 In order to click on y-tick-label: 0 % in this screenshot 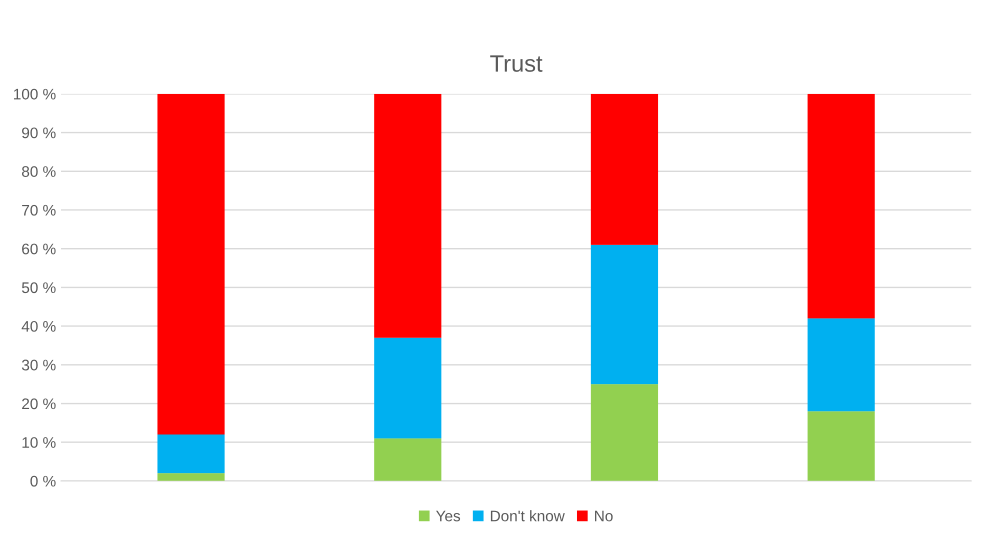, I will do `click(43, 481)`.